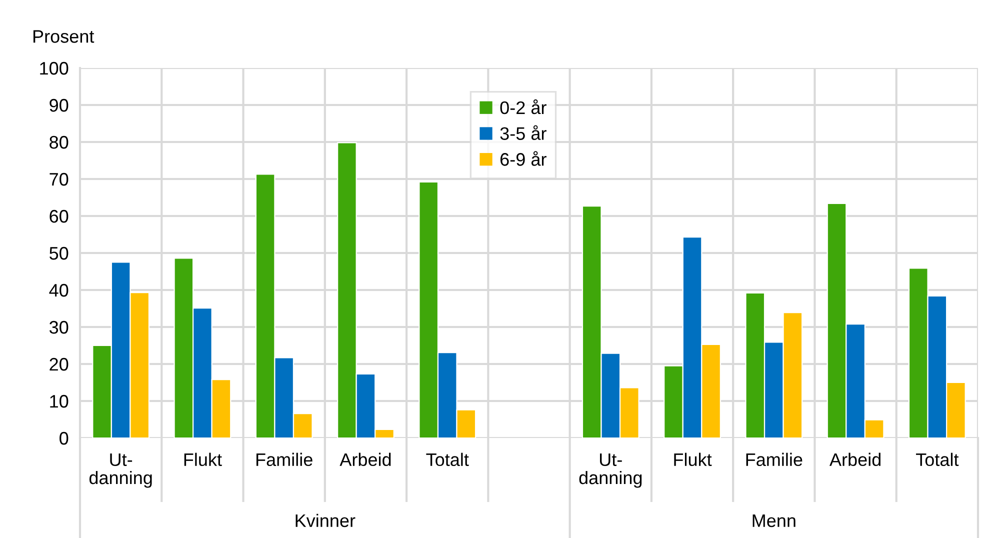  What do you see at coordinates (64, 438) in the screenshot?
I see `y-tick-label: 0` at bounding box center [64, 438].